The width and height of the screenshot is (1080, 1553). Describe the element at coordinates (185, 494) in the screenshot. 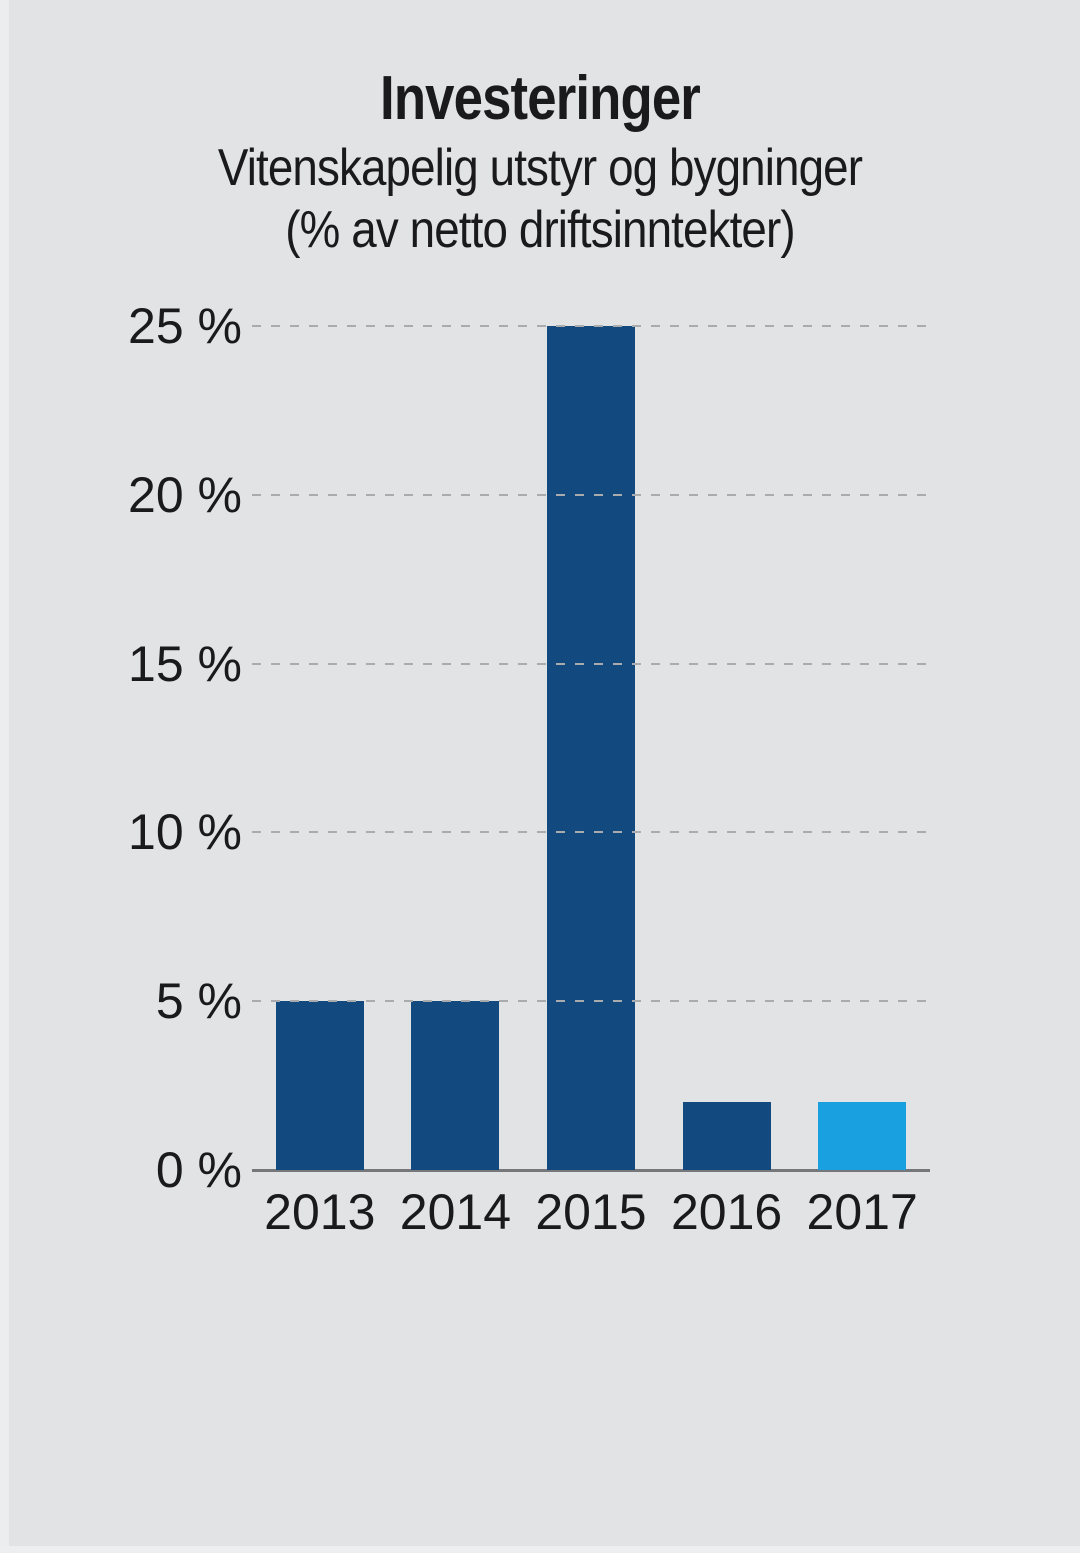

I see `y-axis-label-20: 20 %` at that location.